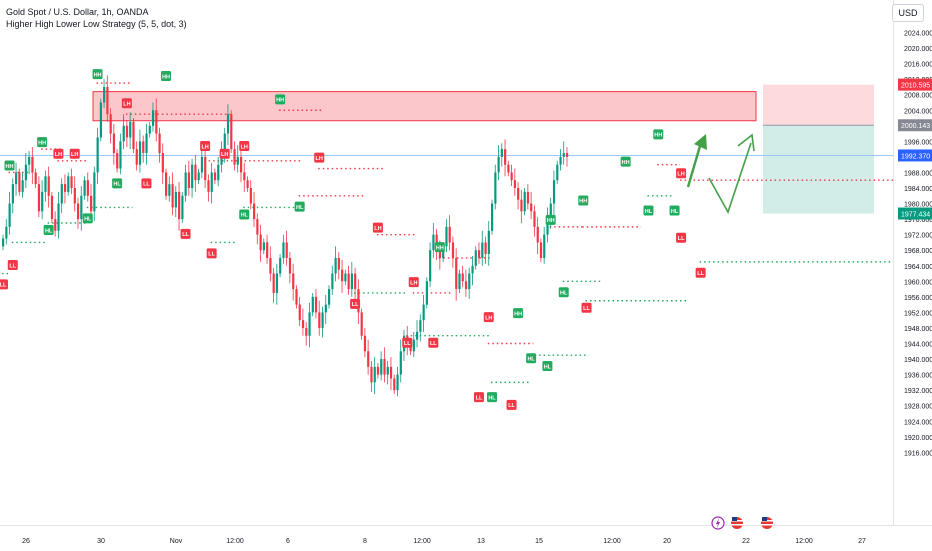 The height and width of the screenshot is (551, 932). Describe the element at coordinates (466, 538) in the screenshot. I see `time-axis` at that location.